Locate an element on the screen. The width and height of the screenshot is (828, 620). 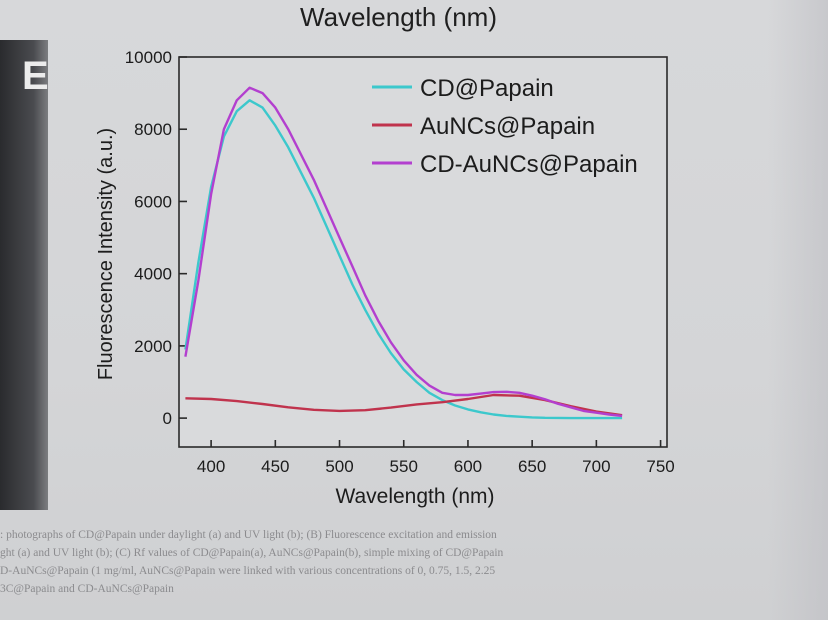
y-tick-label: 2000 is located at coordinates (153, 346).